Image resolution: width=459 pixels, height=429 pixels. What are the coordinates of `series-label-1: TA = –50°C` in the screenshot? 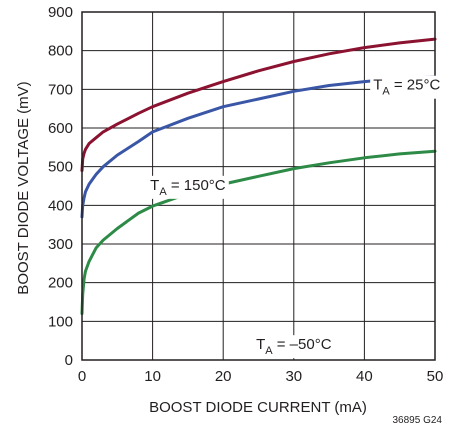 It's located at (294, 346).